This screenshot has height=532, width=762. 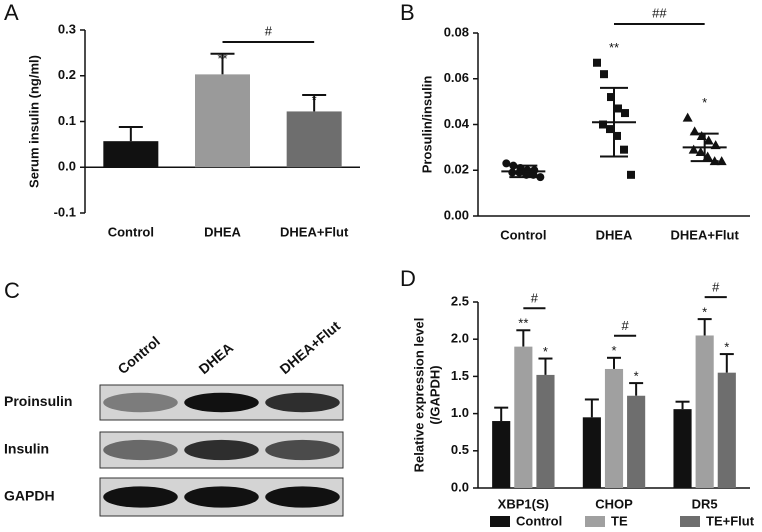 What do you see at coordinates (139, 355) in the screenshot?
I see `lane-label: Control` at bounding box center [139, 355].